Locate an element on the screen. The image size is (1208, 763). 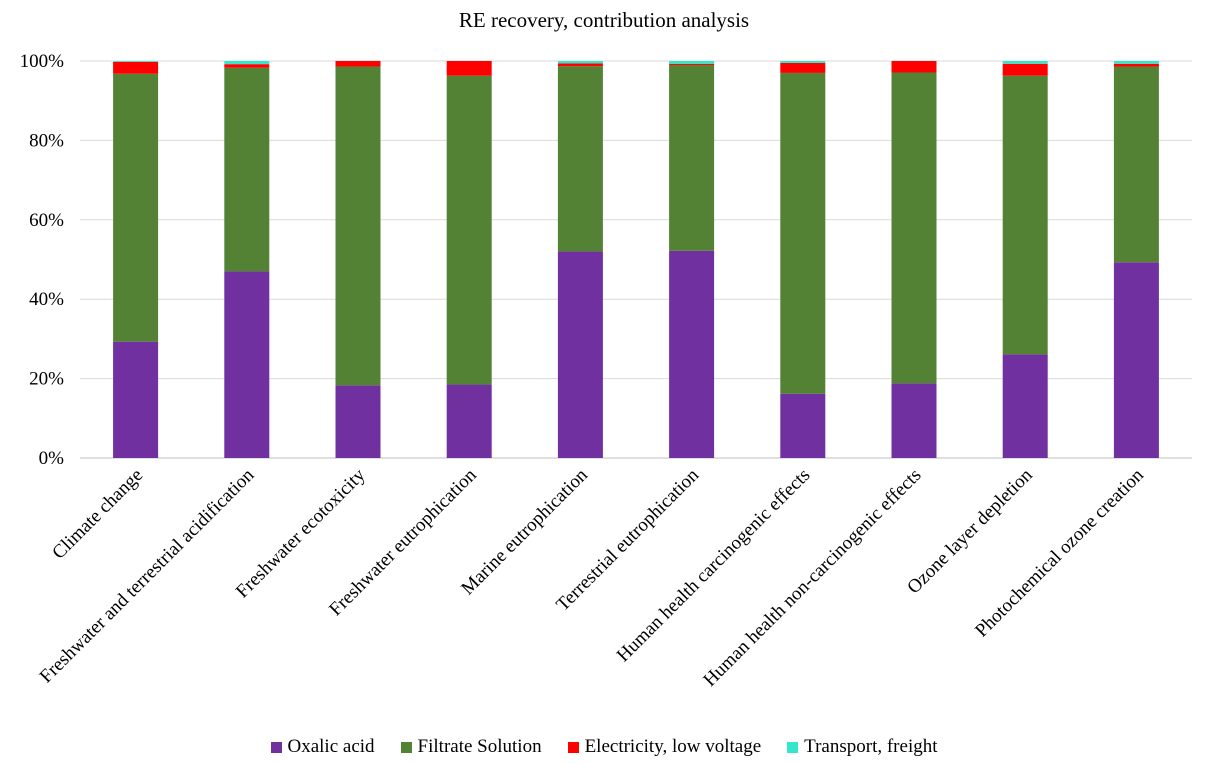
y-tick-label: 20% is located at coordinates (46, 379).